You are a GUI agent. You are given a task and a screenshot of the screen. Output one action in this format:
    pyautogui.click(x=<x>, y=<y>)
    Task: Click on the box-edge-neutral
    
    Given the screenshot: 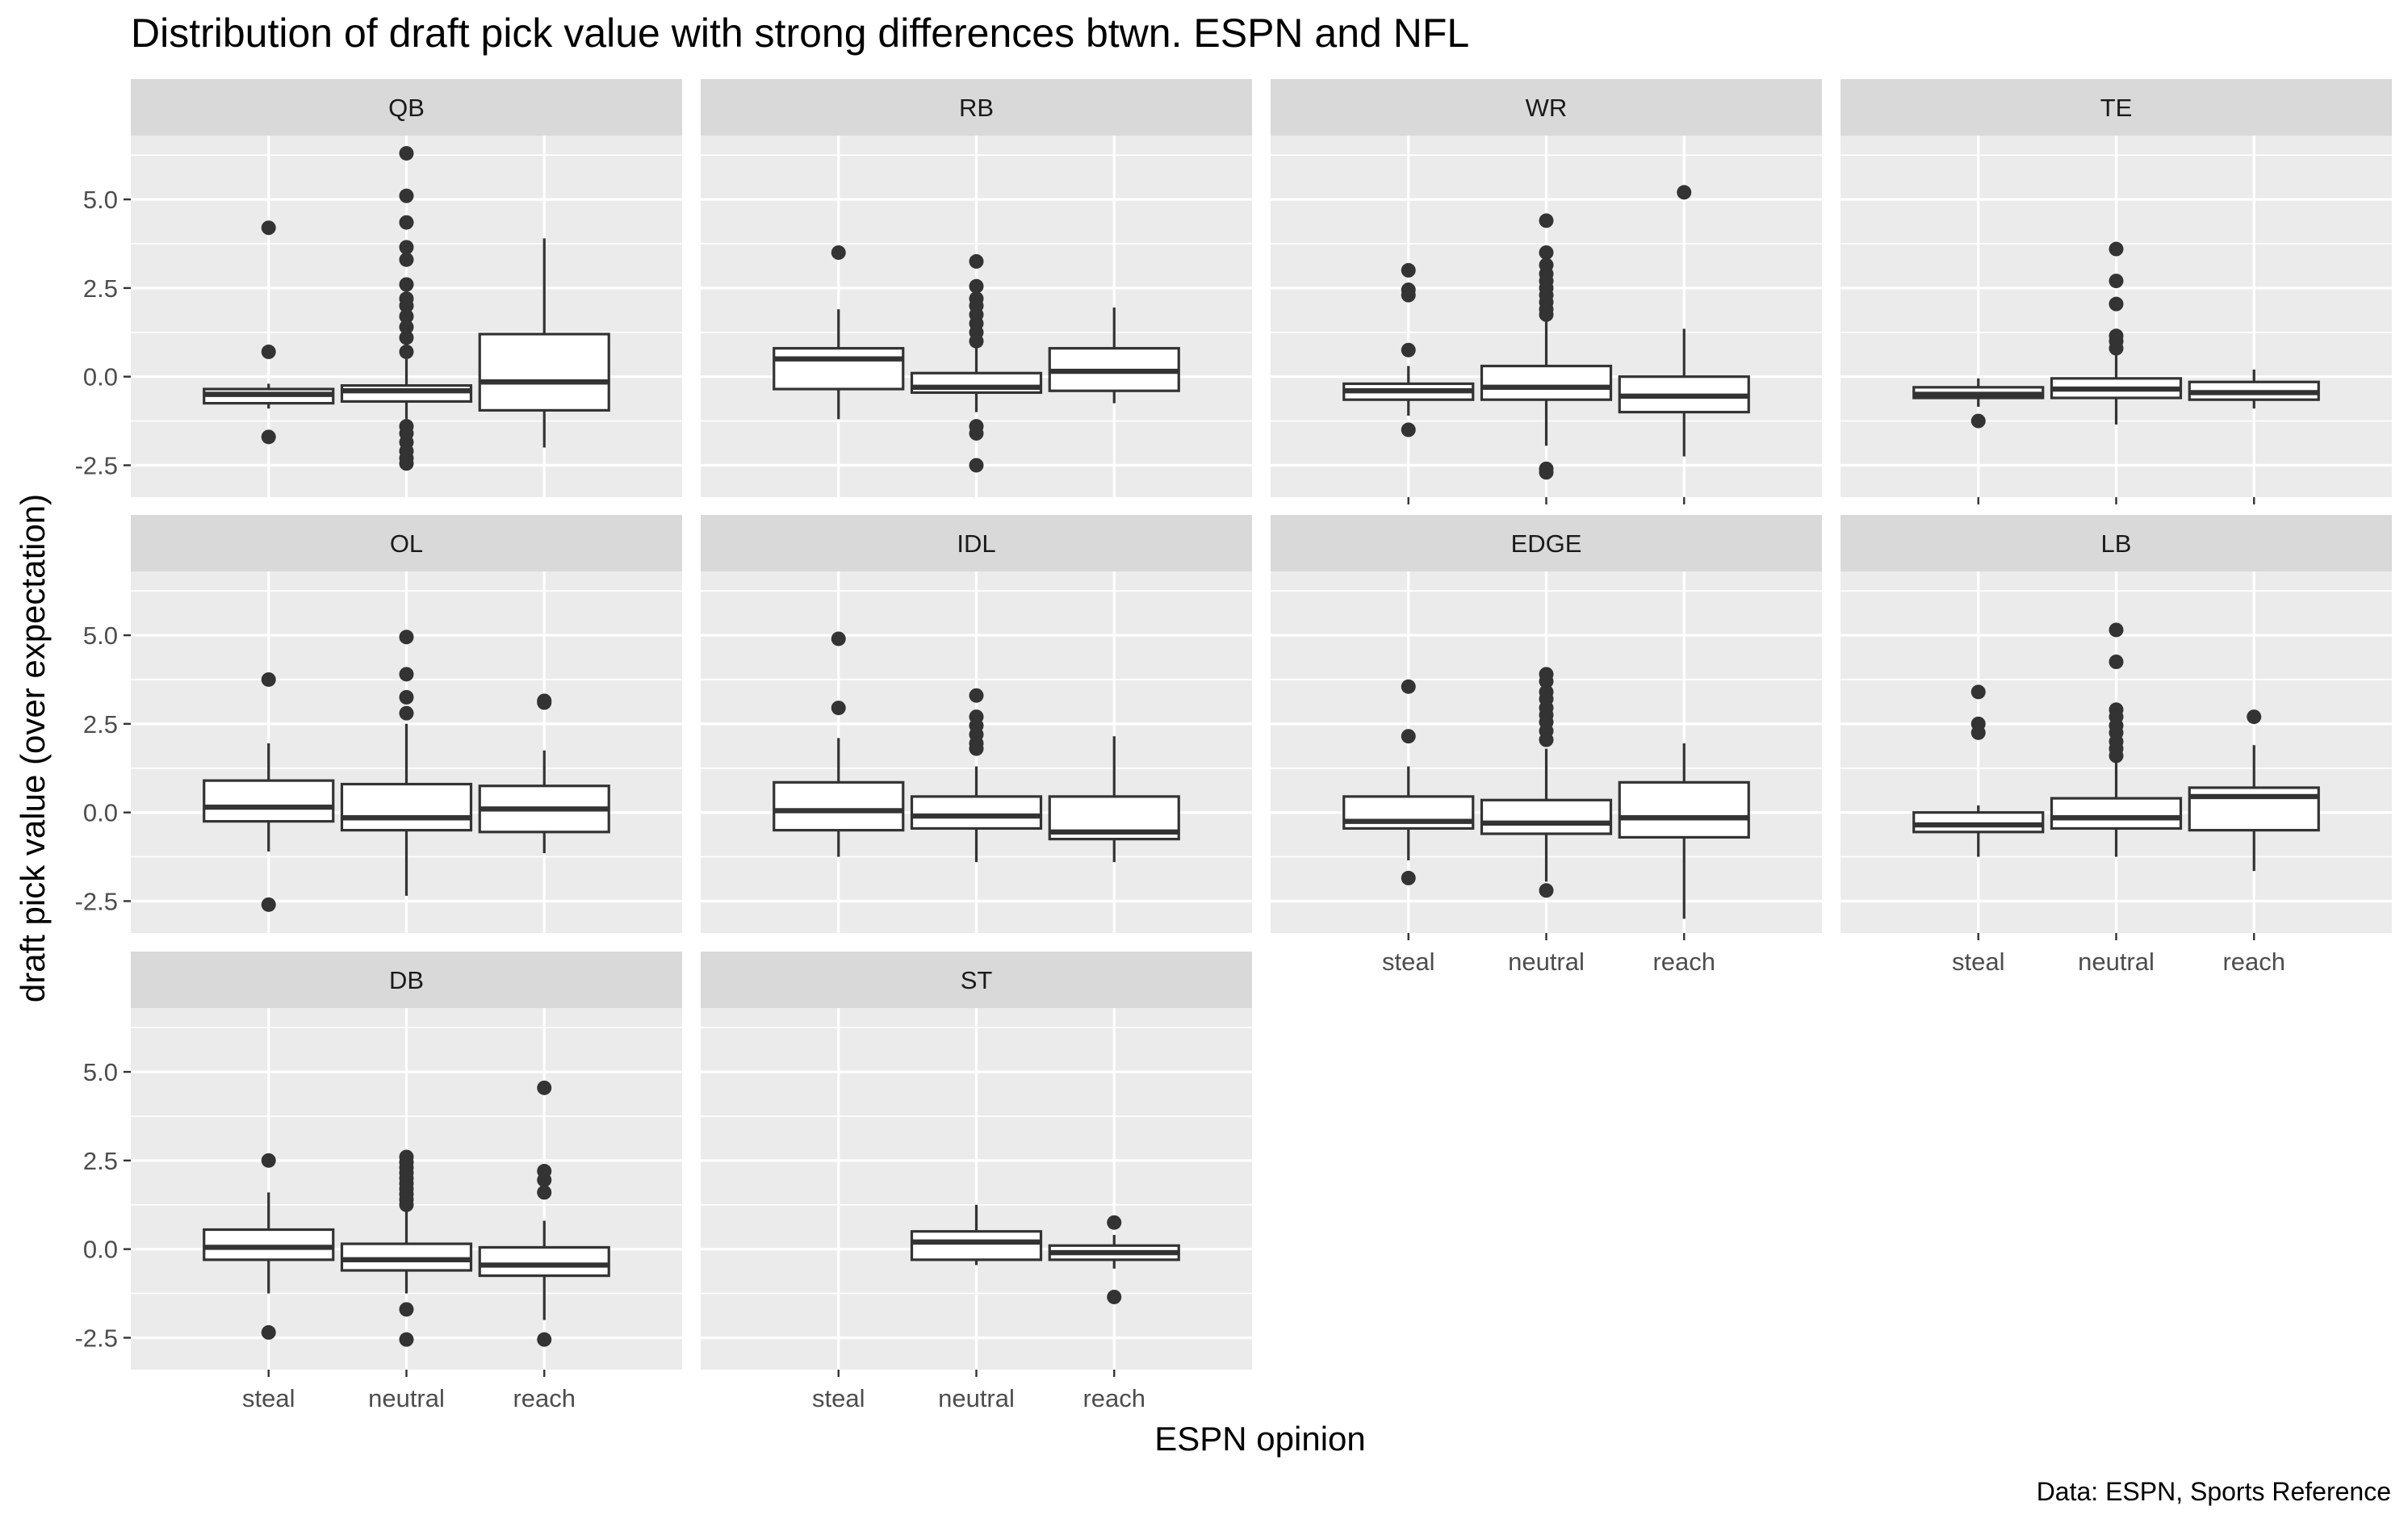 What is the action you would take?
    pyautogui.click(x=1547, y=782)
    